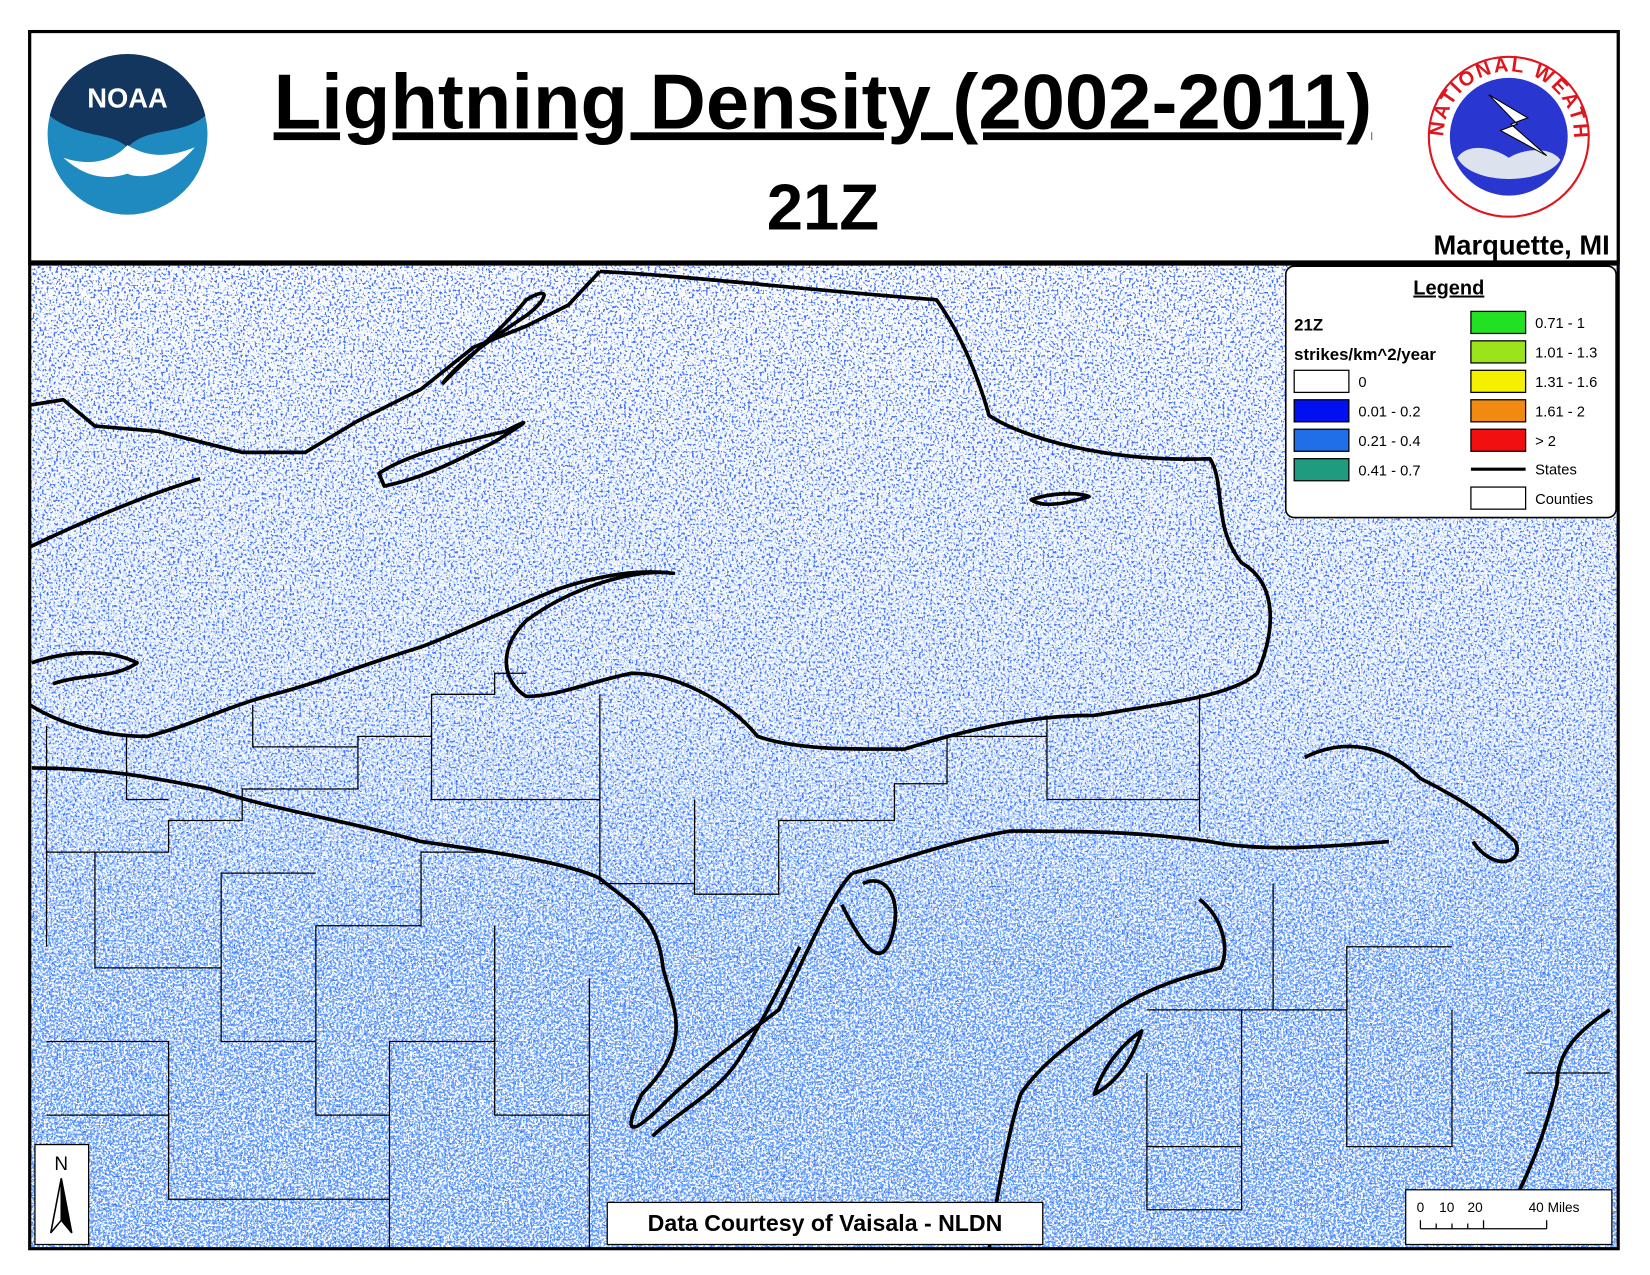 The height and width of the screenshot is (1275, 1650). Describe the element at coordinates (61, 1164) in the screenshot. I see `north-label: N` at that location.